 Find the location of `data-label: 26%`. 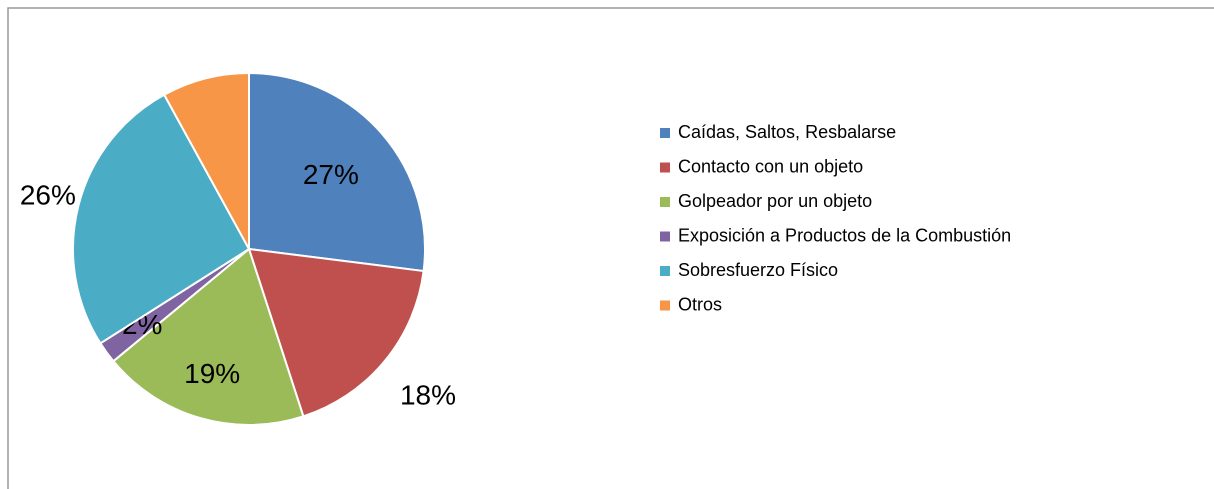

data-label: 26% is located at coordinates (48, 195).